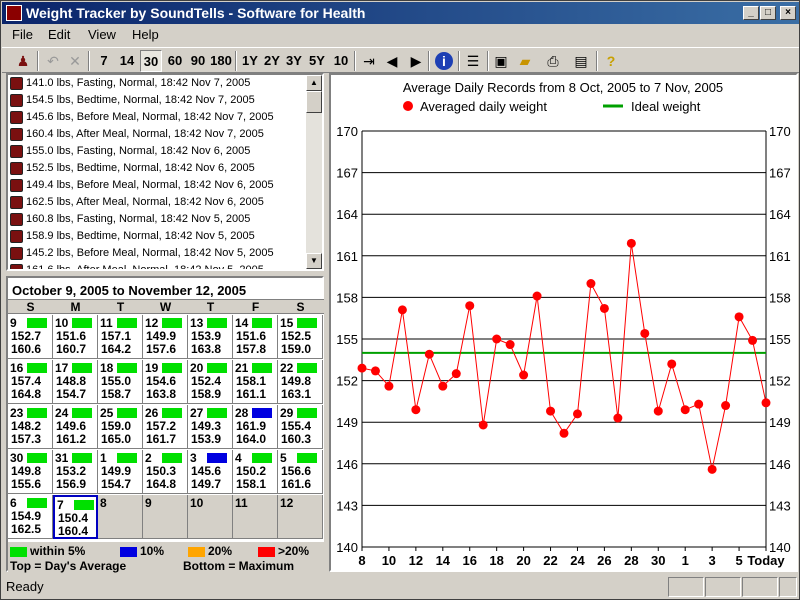 This screenshot has height=600, width=800. Describe the element at coordinates (23, 61) in the screenshot. I see `new-record-icon: ♟` at that location.